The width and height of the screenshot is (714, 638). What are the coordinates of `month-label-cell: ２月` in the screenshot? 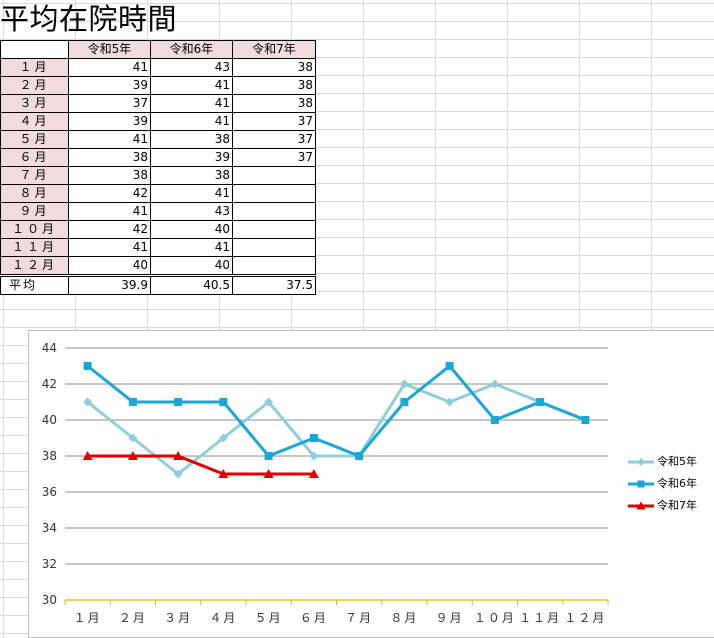 It's located at (34, 85).